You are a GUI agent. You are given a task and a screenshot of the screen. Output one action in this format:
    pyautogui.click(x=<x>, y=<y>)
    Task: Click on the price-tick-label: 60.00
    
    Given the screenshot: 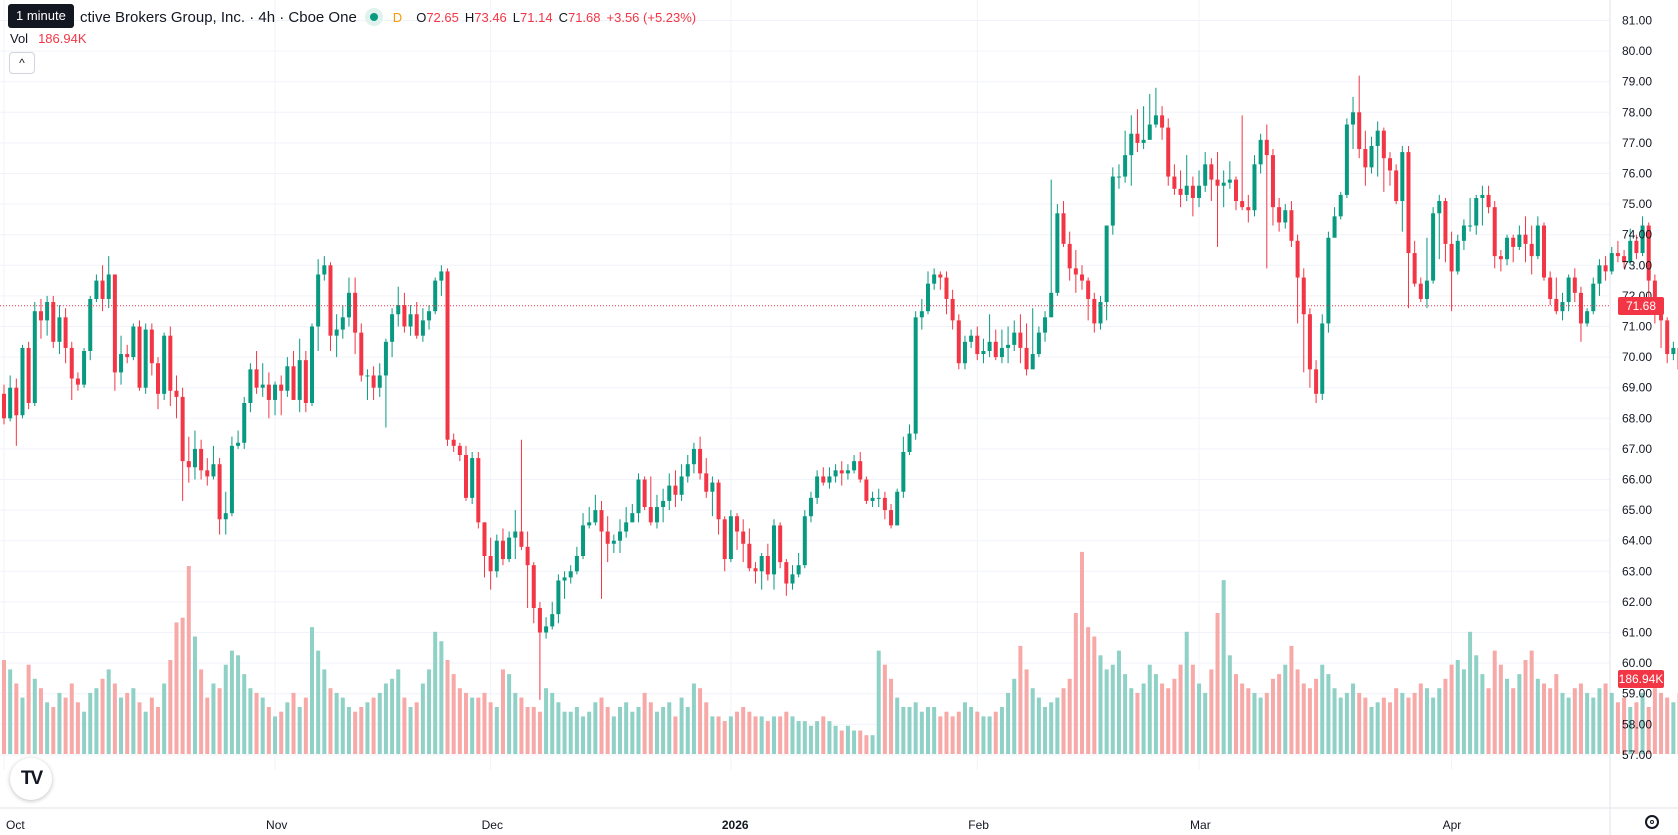 What is the action you would take?
    pyautogui.click(x=1637, y=663)
    